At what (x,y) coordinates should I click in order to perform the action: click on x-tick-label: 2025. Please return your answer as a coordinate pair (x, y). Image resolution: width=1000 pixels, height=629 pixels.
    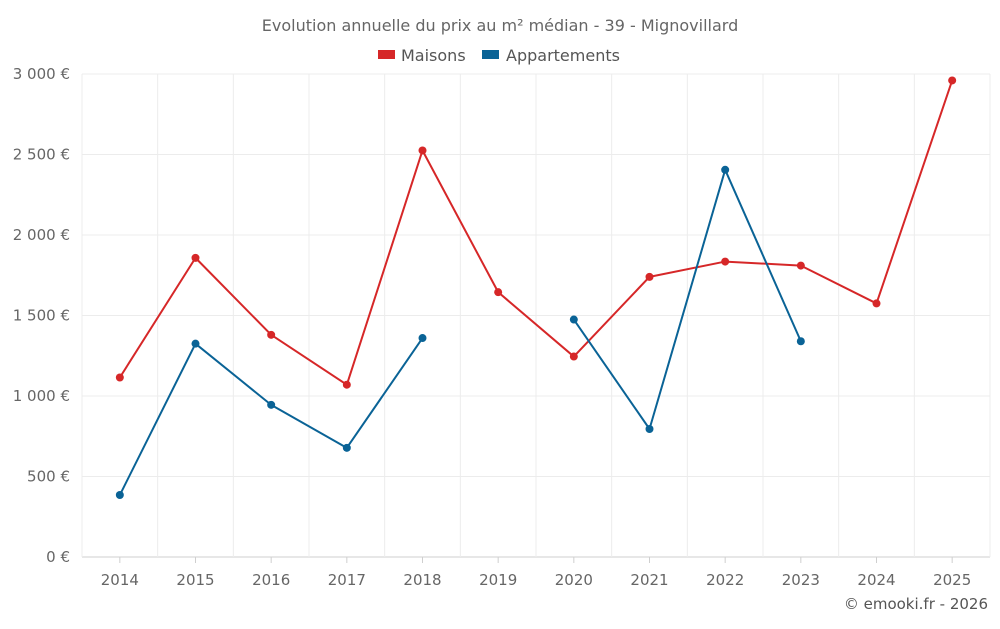
    Looking at the image, I should click on (952, 580).